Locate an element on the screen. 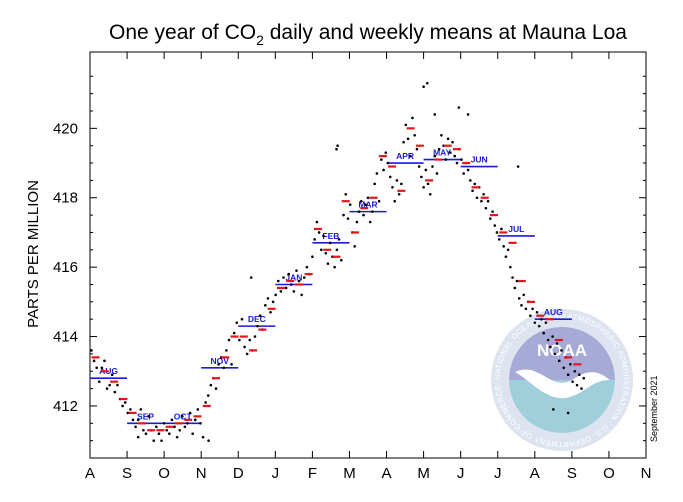  x-tick-label: F is located at coordinates (312, 473).